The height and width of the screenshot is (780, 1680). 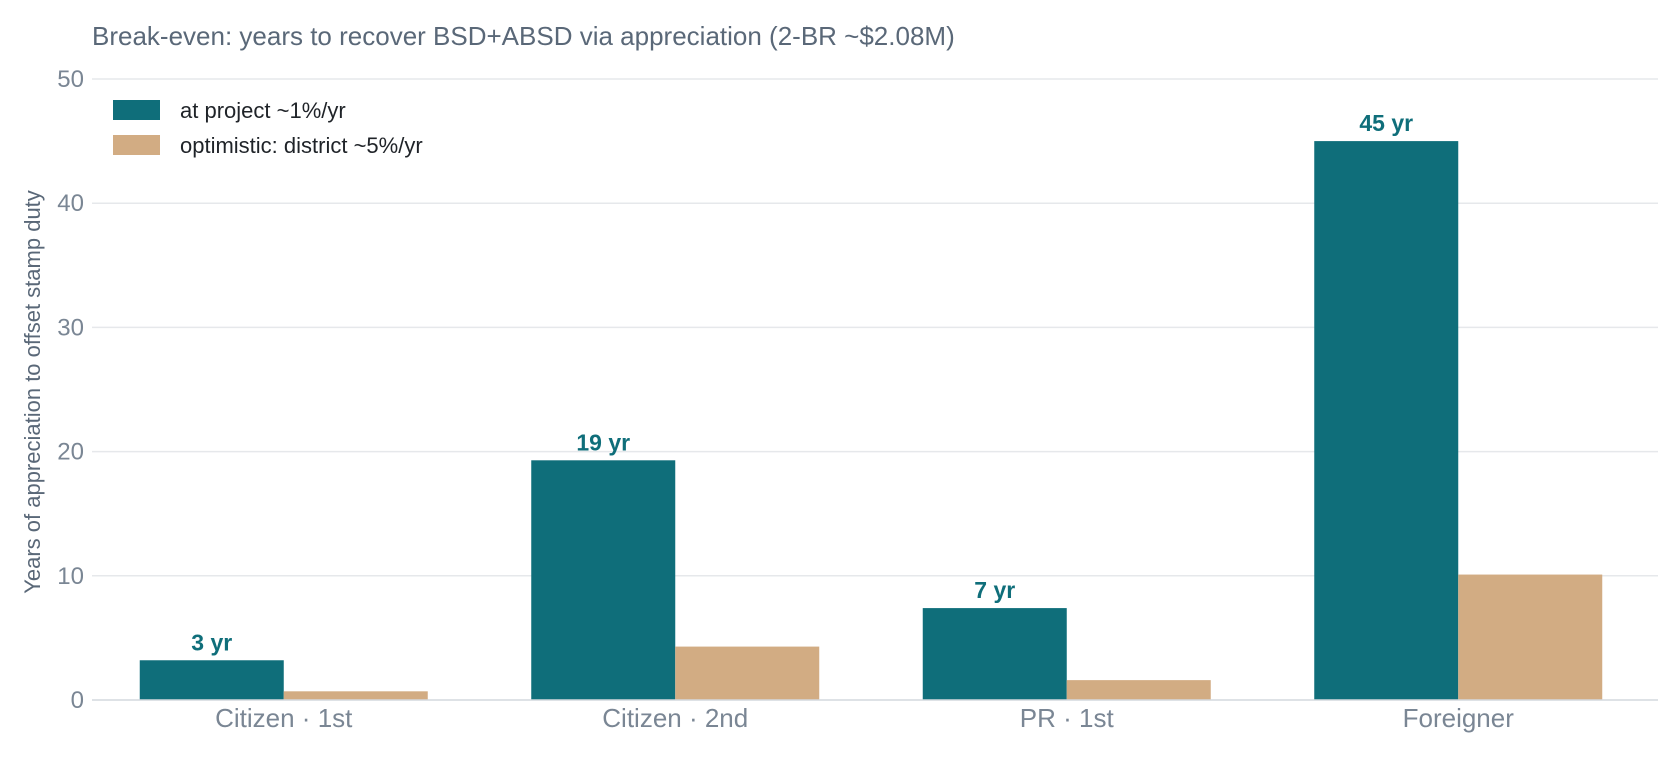 What do you see at coordinates (263, 110) in the screenshot?
I see `legend-label: at project ~1%/yr` at bounding box center [263, 110].